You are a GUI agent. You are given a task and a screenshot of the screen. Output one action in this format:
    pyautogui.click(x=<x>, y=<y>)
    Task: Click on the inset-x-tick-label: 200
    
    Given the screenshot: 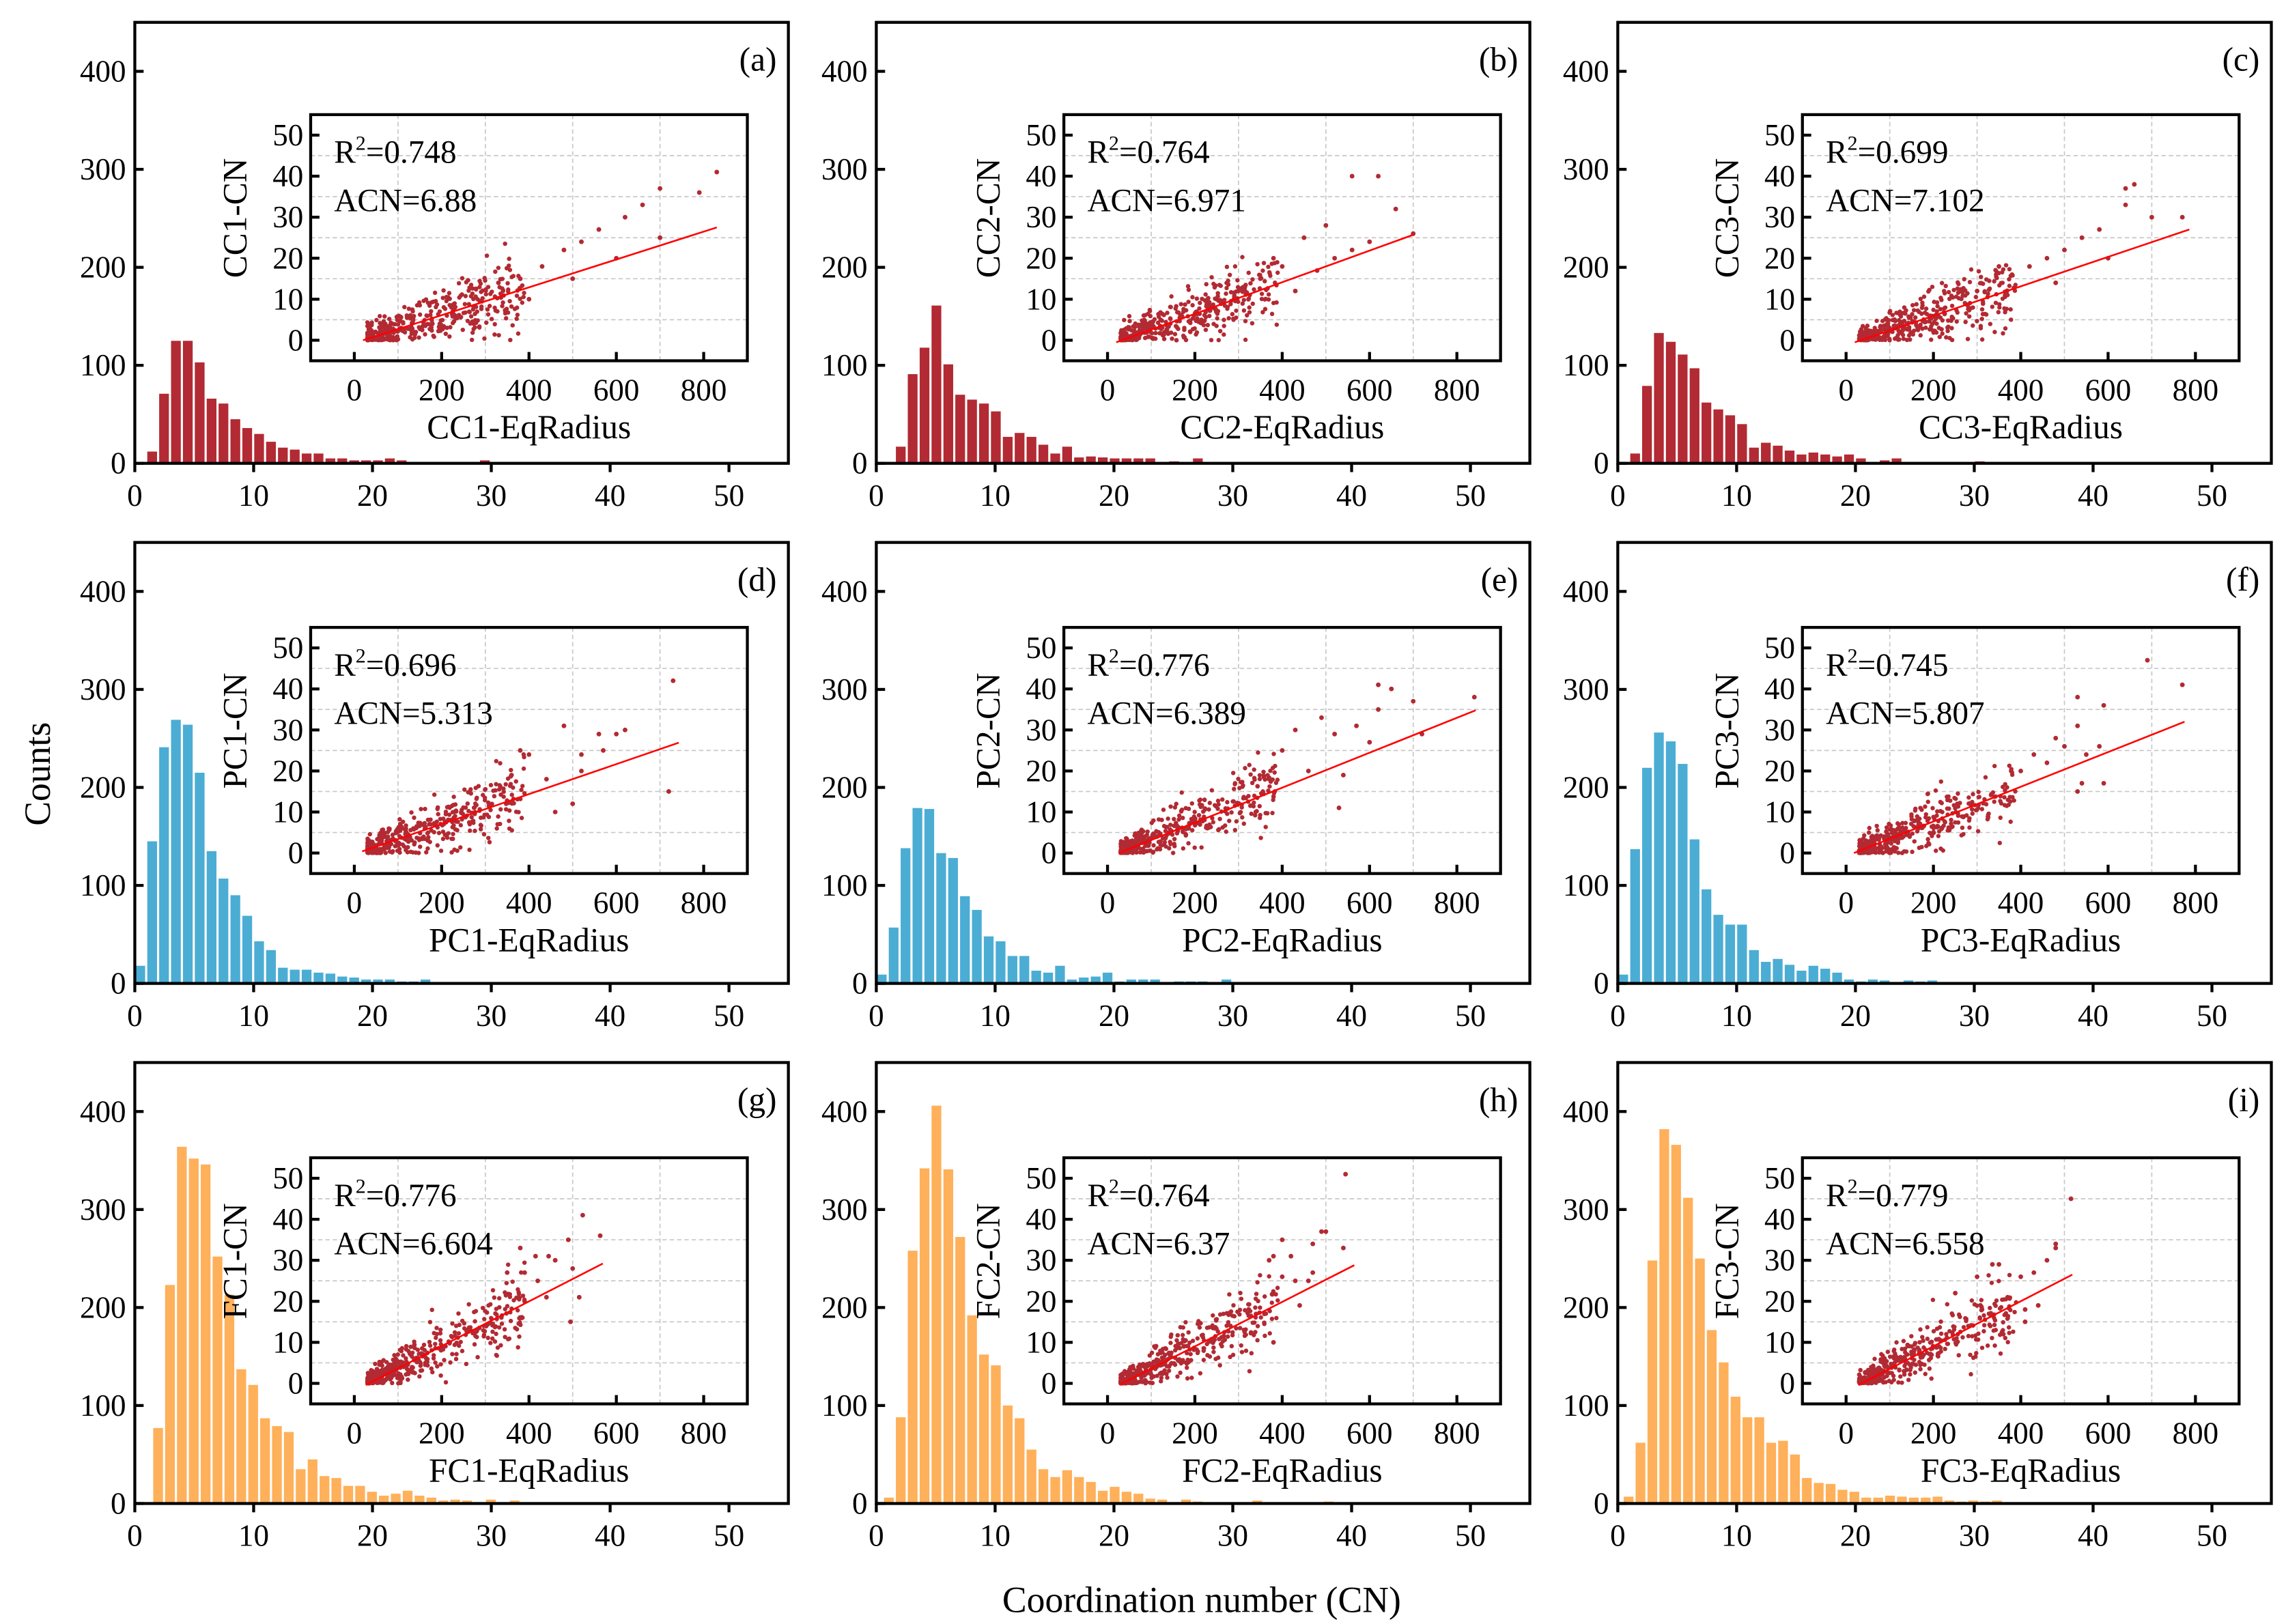 What is the action you would take?
    pyautogui.click(x=1933, y=903)
    